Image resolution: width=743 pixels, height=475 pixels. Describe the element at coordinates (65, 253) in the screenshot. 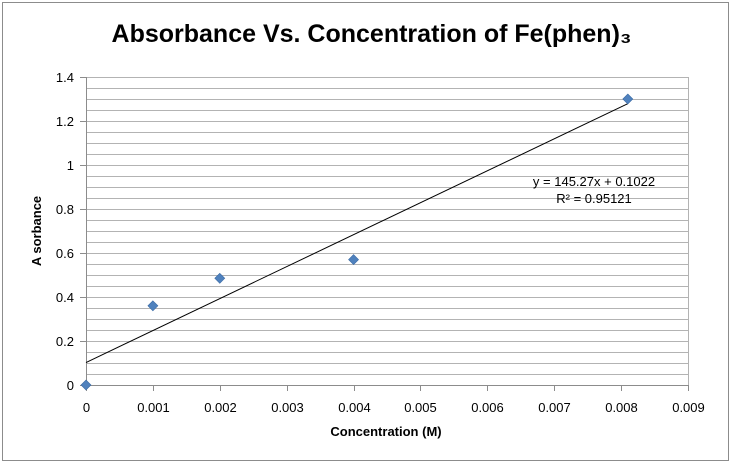

I see `y-tick-label: 0.6` at that location.